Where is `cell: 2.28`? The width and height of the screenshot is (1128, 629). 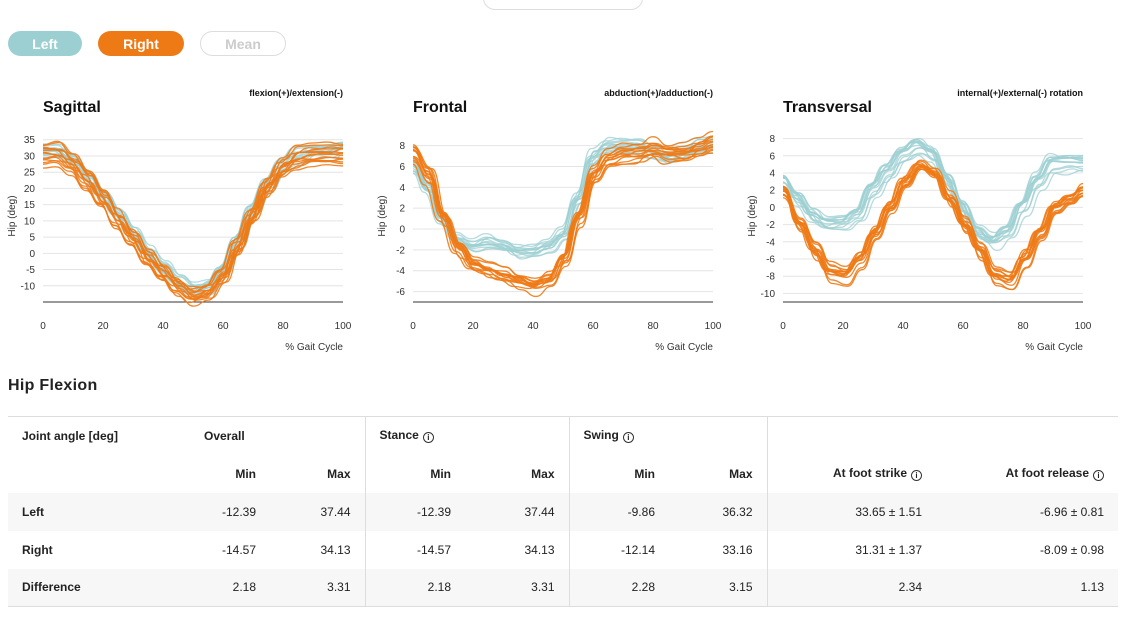 cell: 2.28 is located at coordinates (619, 587).